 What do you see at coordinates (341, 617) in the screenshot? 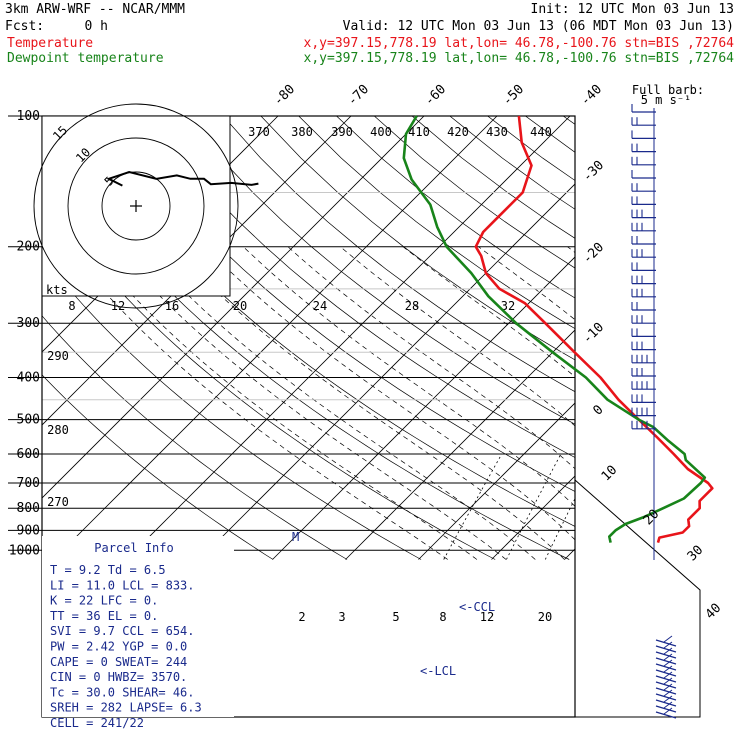
I see `mixing-ratio-label: 3` at bounding box center [341, 617].